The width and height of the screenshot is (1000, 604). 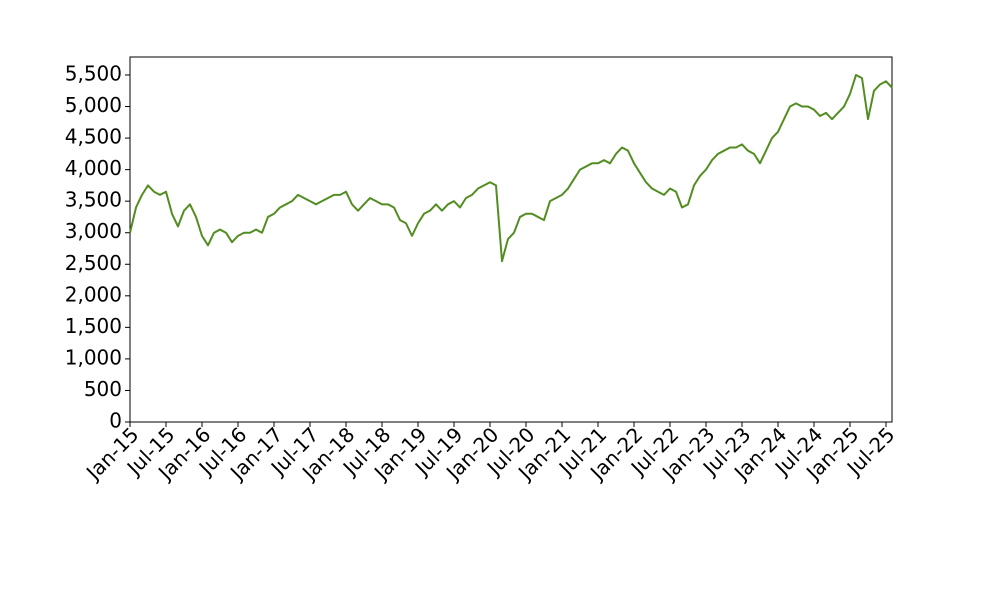 I want to click on y-tick-label: 4,500, so click(x=93, y=137).